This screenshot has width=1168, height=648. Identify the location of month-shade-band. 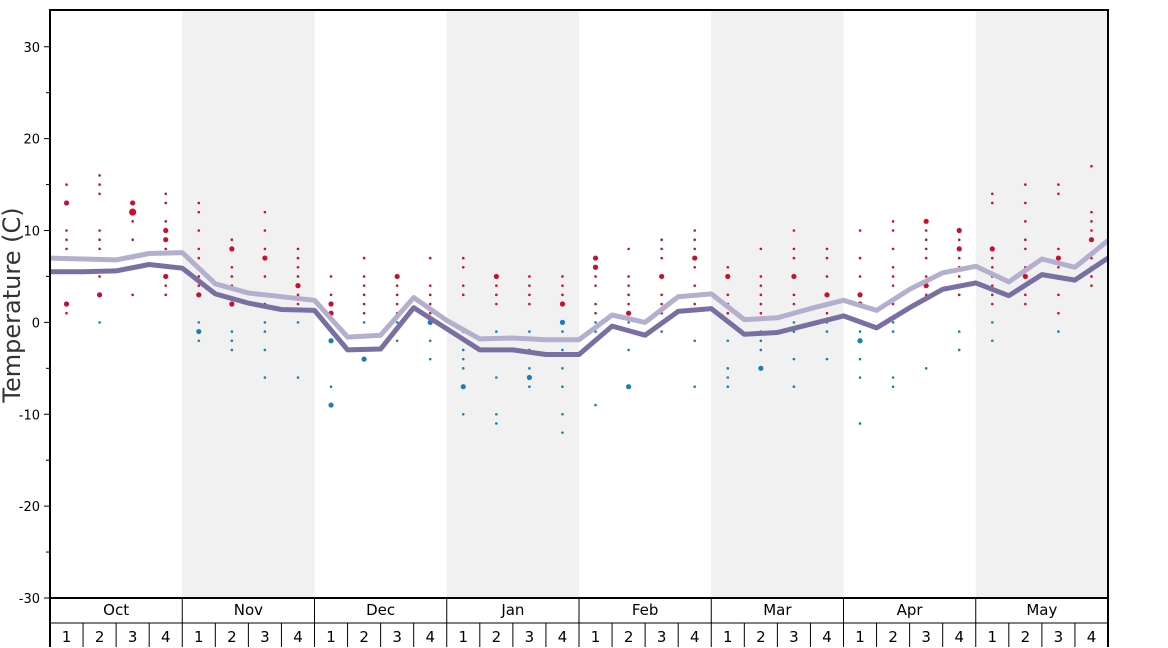
(512, 304).